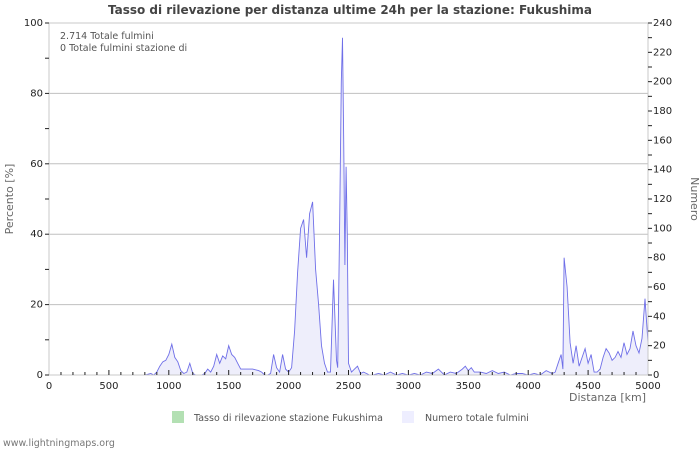 Image resolution: width=700 pixels, height=450 pixels. Describe the element at coordinates (107, 36) in the screenshot. I see `total-strikes-text: 2.714 Totale fulmini` at that location.